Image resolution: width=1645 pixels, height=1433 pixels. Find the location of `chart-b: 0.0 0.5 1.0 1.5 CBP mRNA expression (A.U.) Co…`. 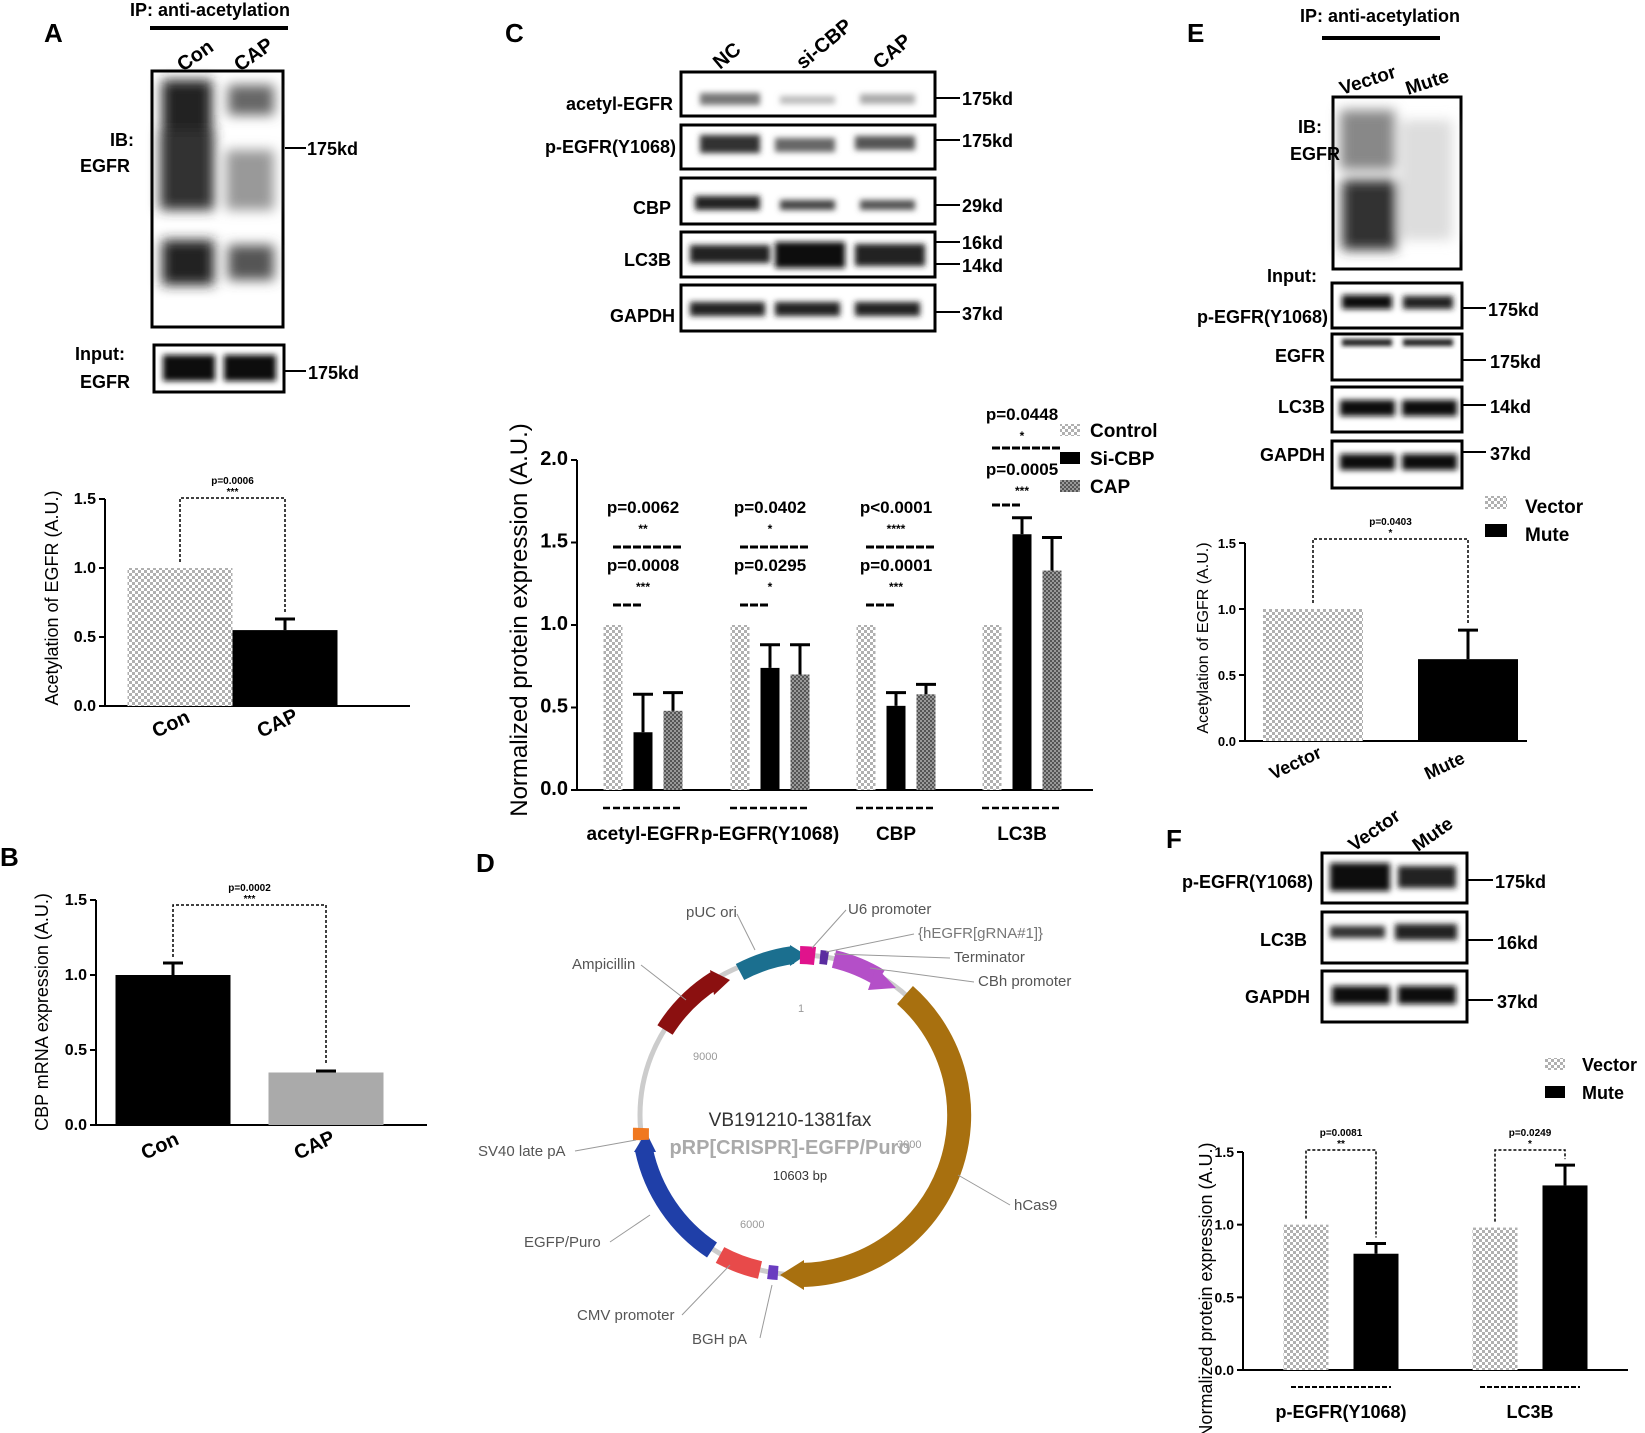

chart-b: 0.0 0.5 1.0 1.5 CBP mRNA expression (A.U.) Co… is located at coordinates (229, 1024).